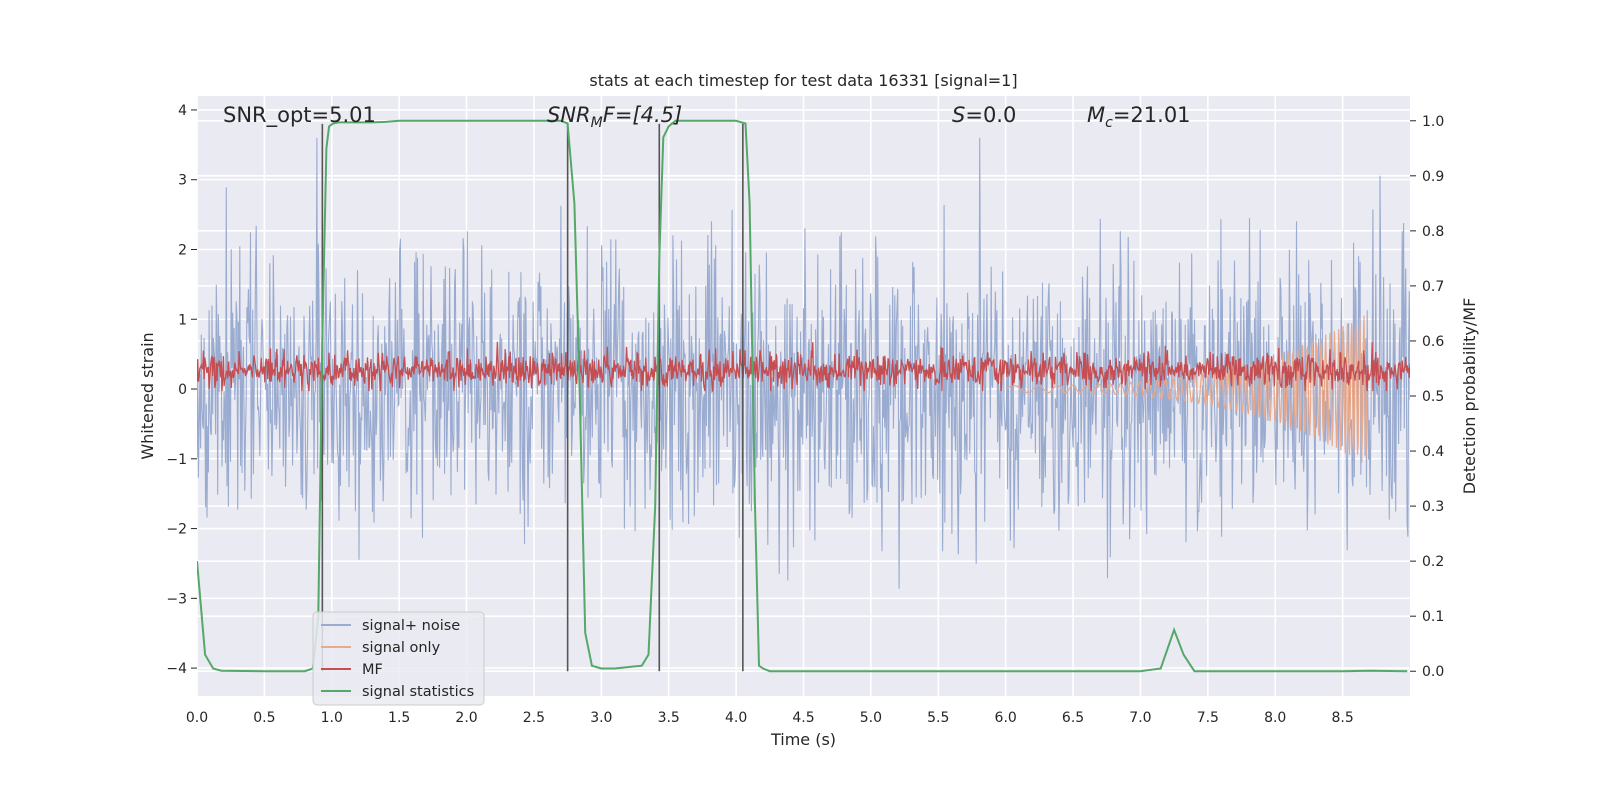  I want to click on y-tick-label: 3, so click(182, 181).